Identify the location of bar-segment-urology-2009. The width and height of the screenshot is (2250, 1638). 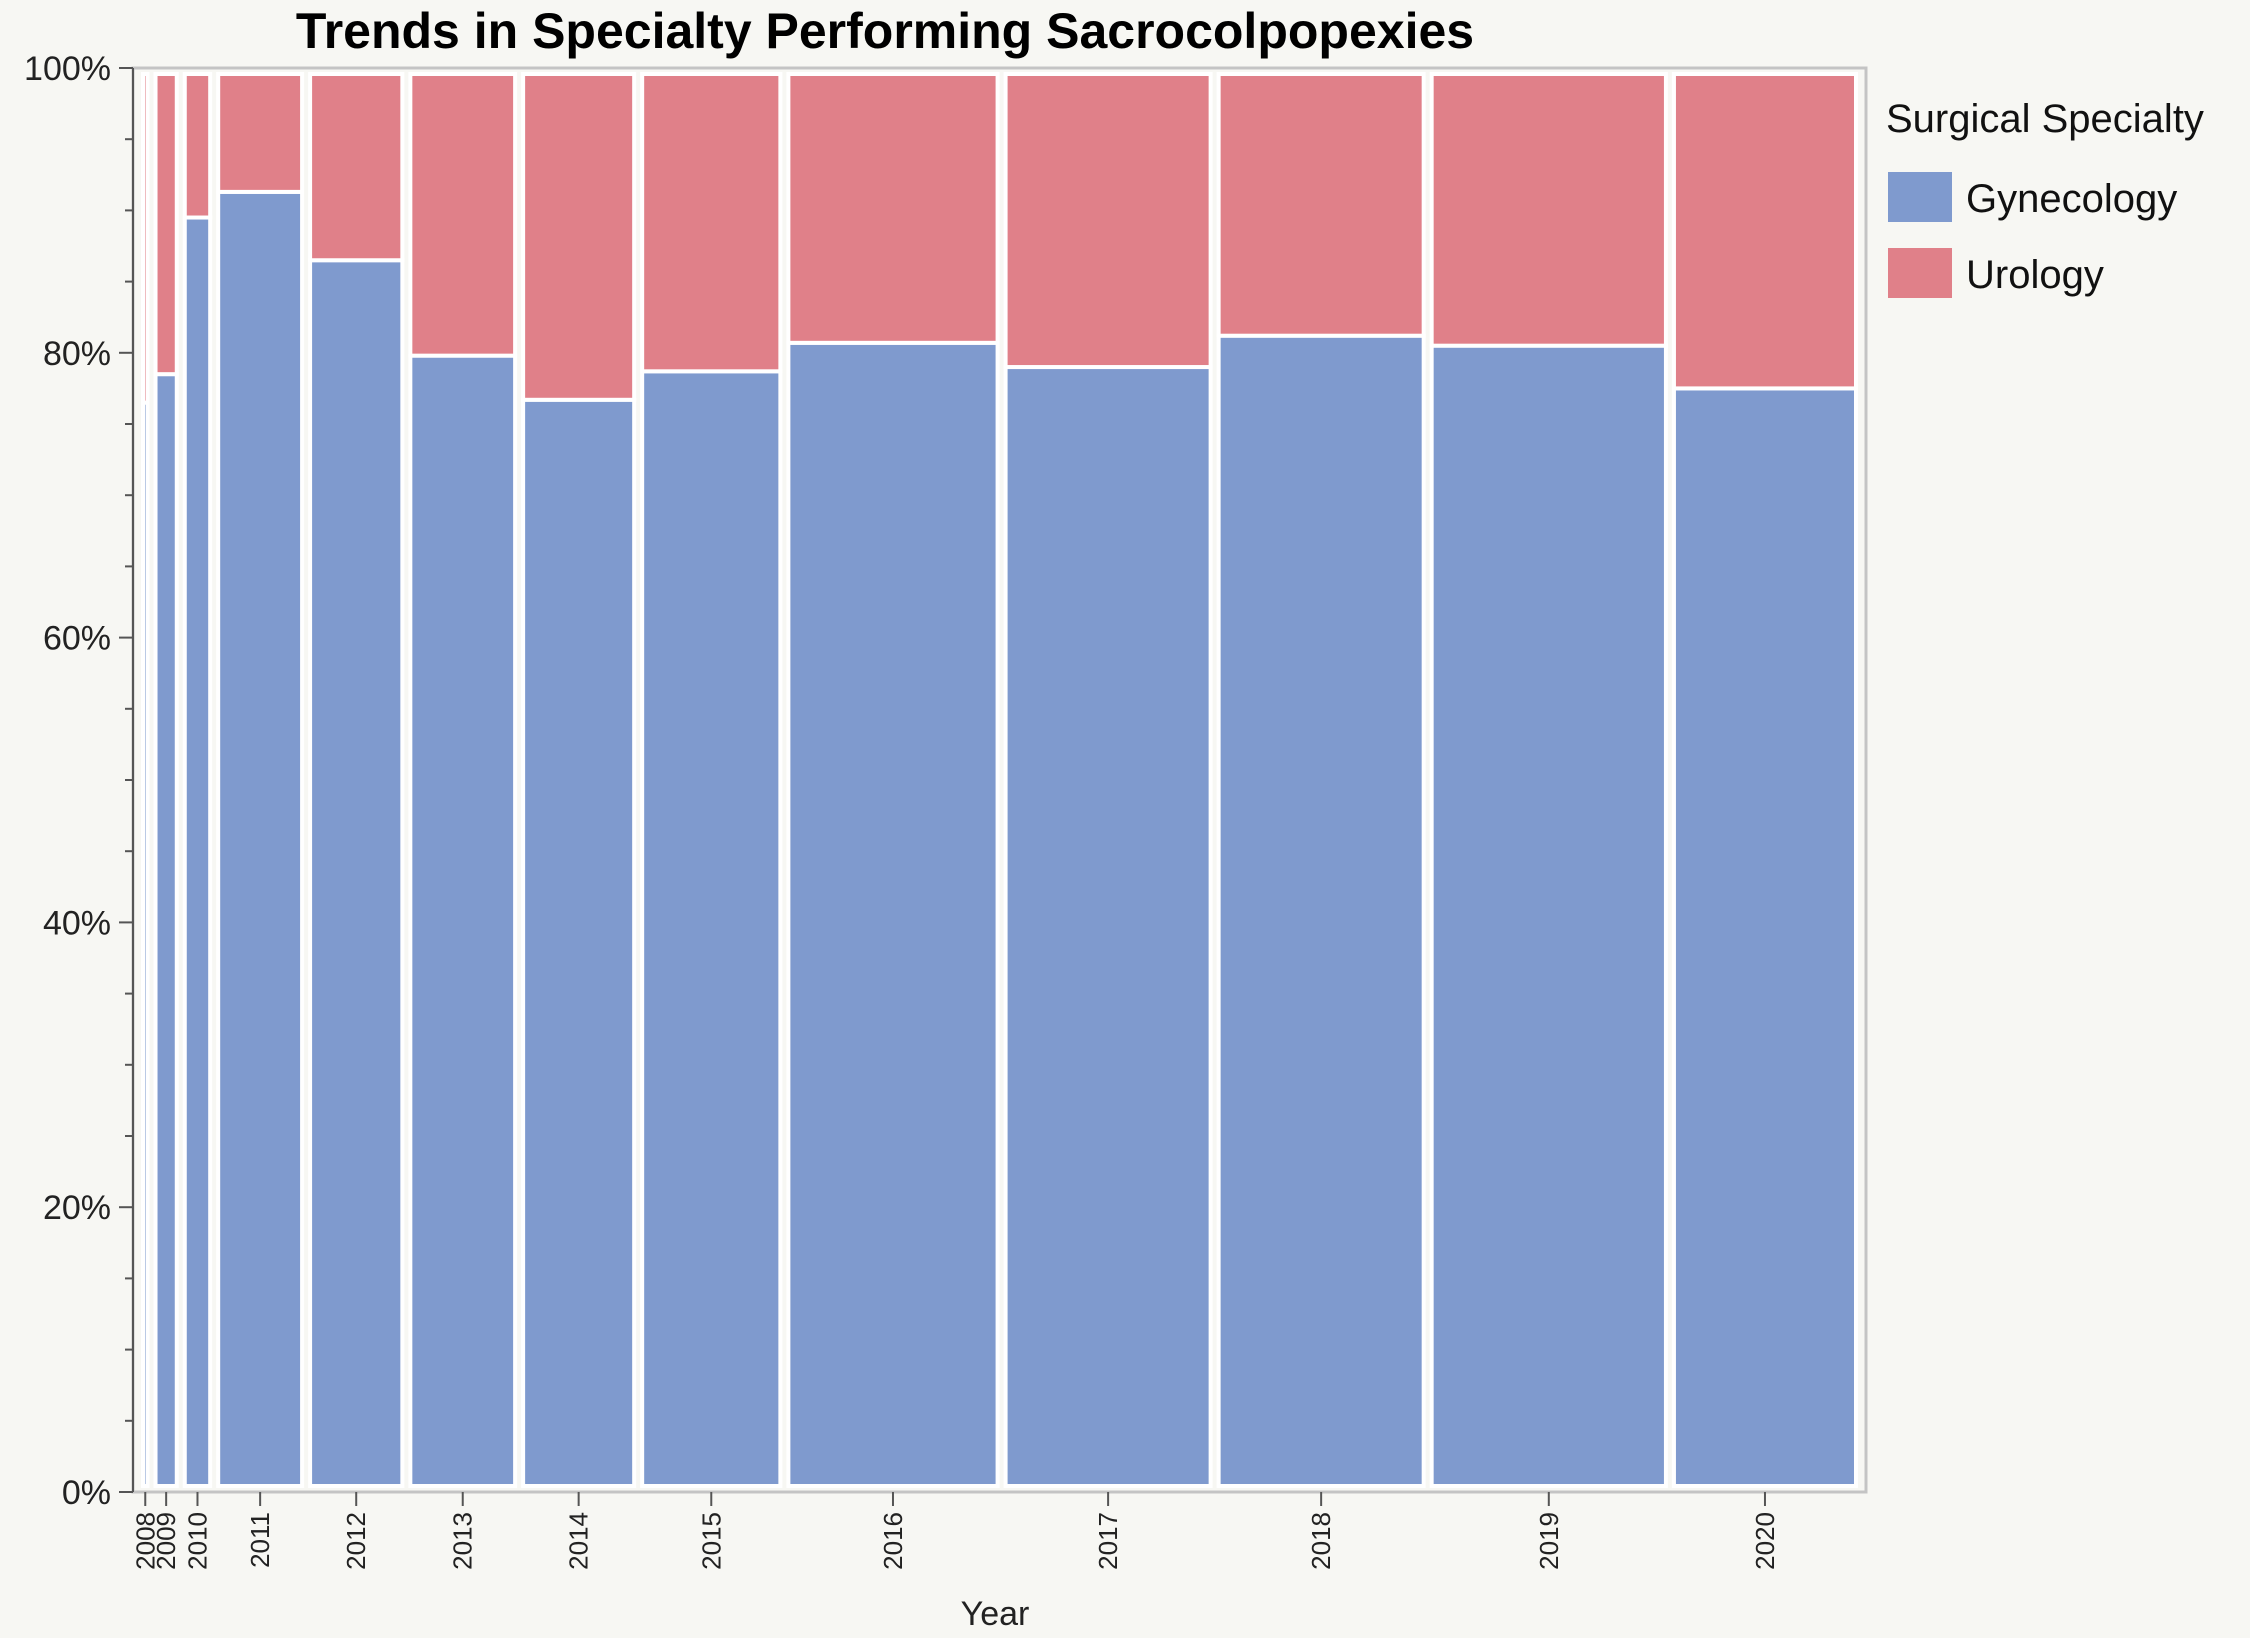
(166, 224).